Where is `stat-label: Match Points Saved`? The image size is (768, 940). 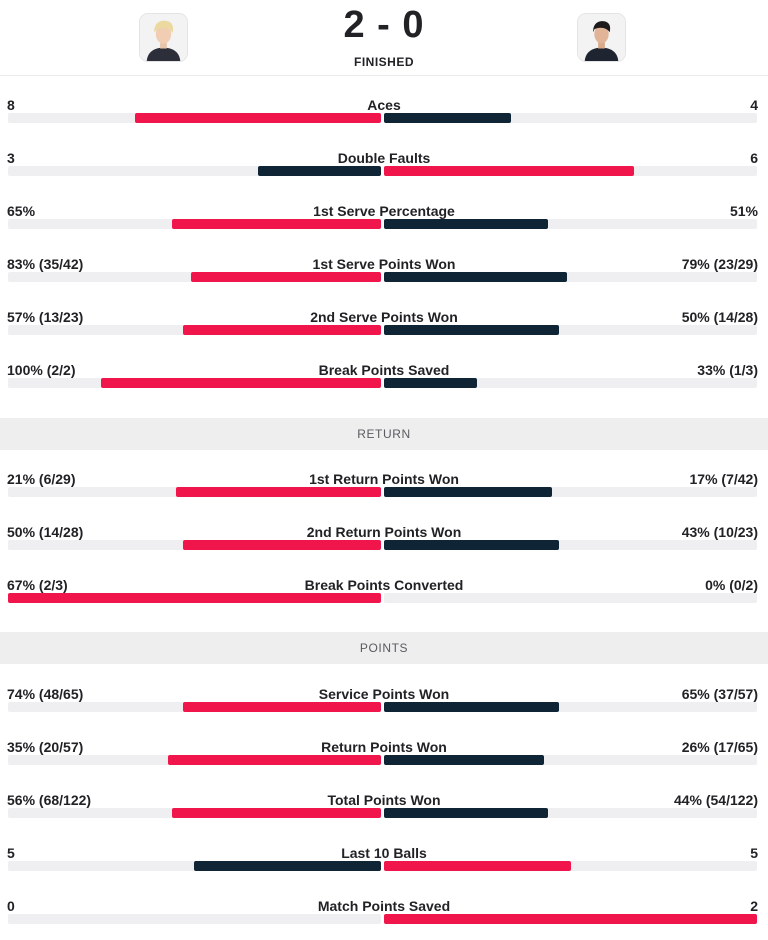
stat-label: Match Points Saved is located at coordinates (384, 906).